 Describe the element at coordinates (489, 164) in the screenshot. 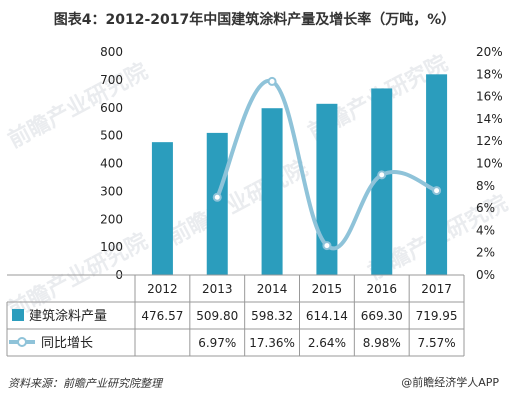

I see `y-right-tick-label: 10%` at that location.